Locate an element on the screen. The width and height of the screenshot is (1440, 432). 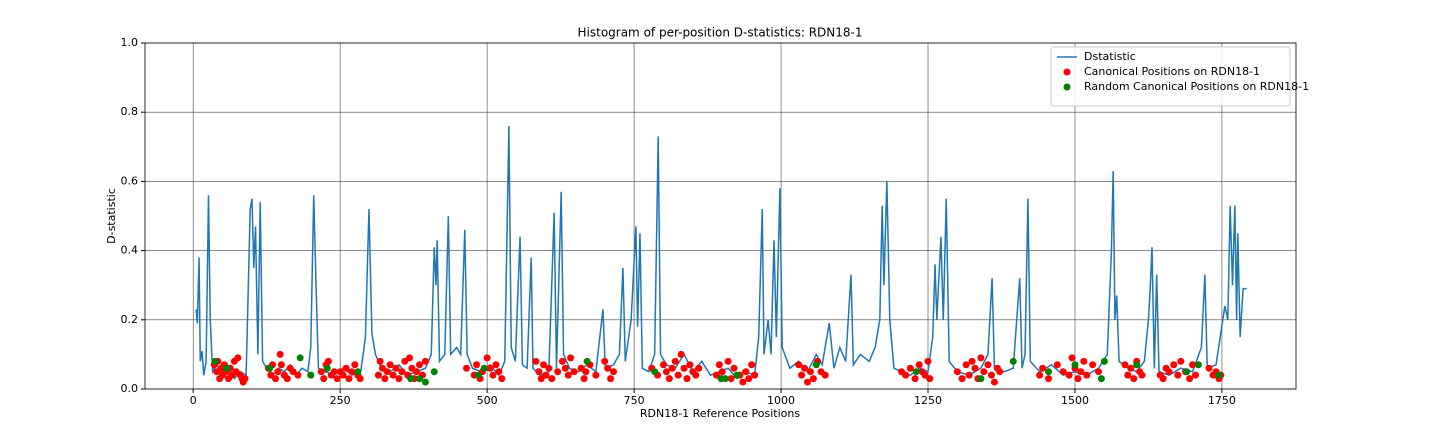
y-tick-label: 1.0 is located at coordinates (130, 42).